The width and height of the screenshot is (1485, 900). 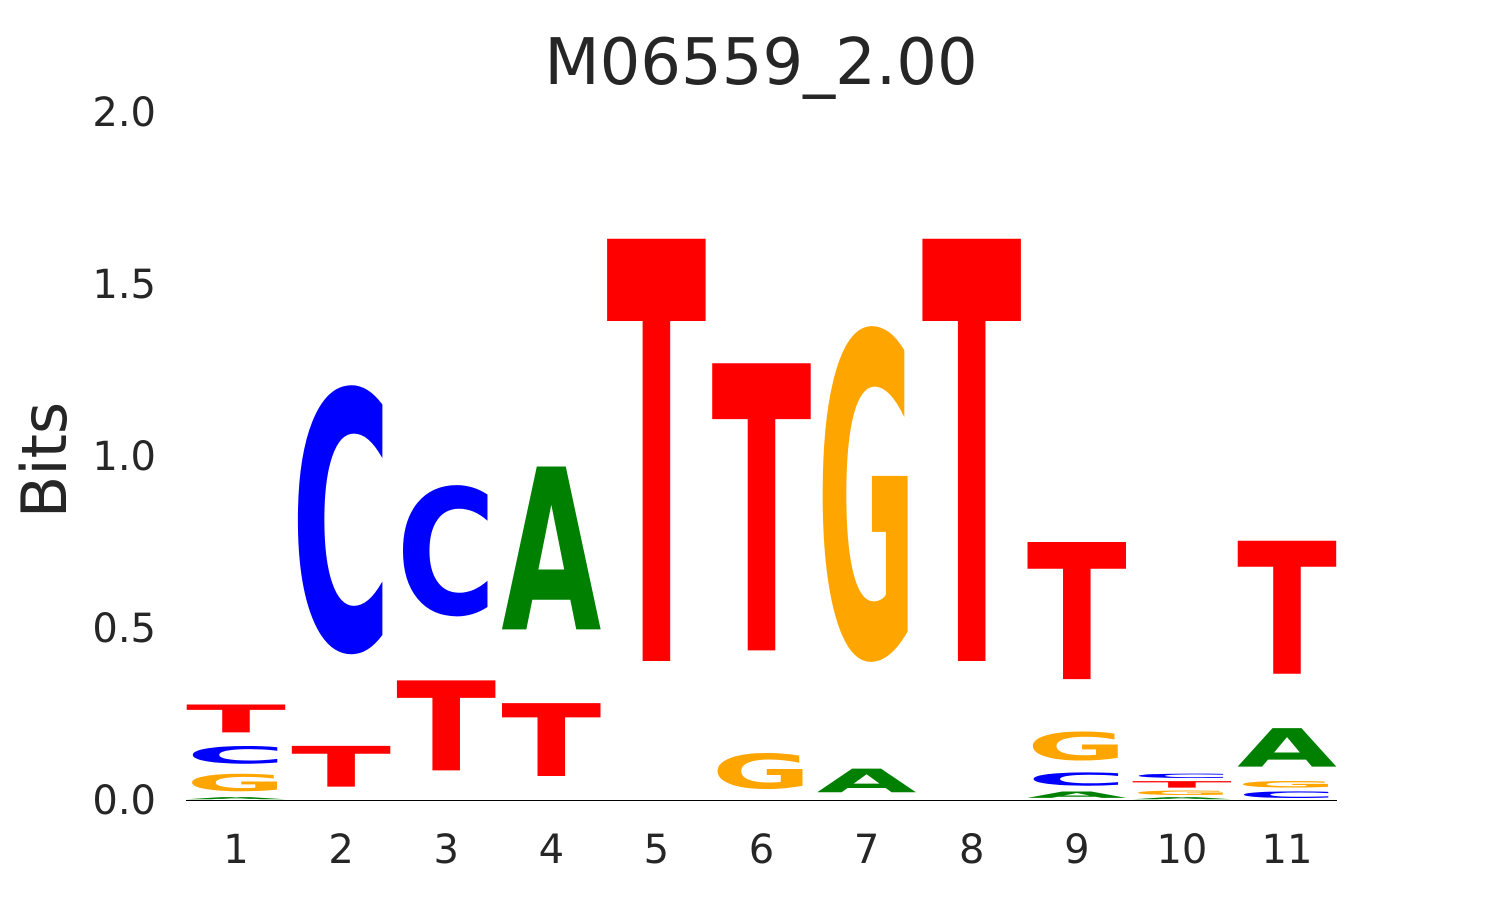 What do you see at coordinates (1181, 850) in the screenshot?
I see `x-tick-label: 10` at bounding box center [1181, 850].